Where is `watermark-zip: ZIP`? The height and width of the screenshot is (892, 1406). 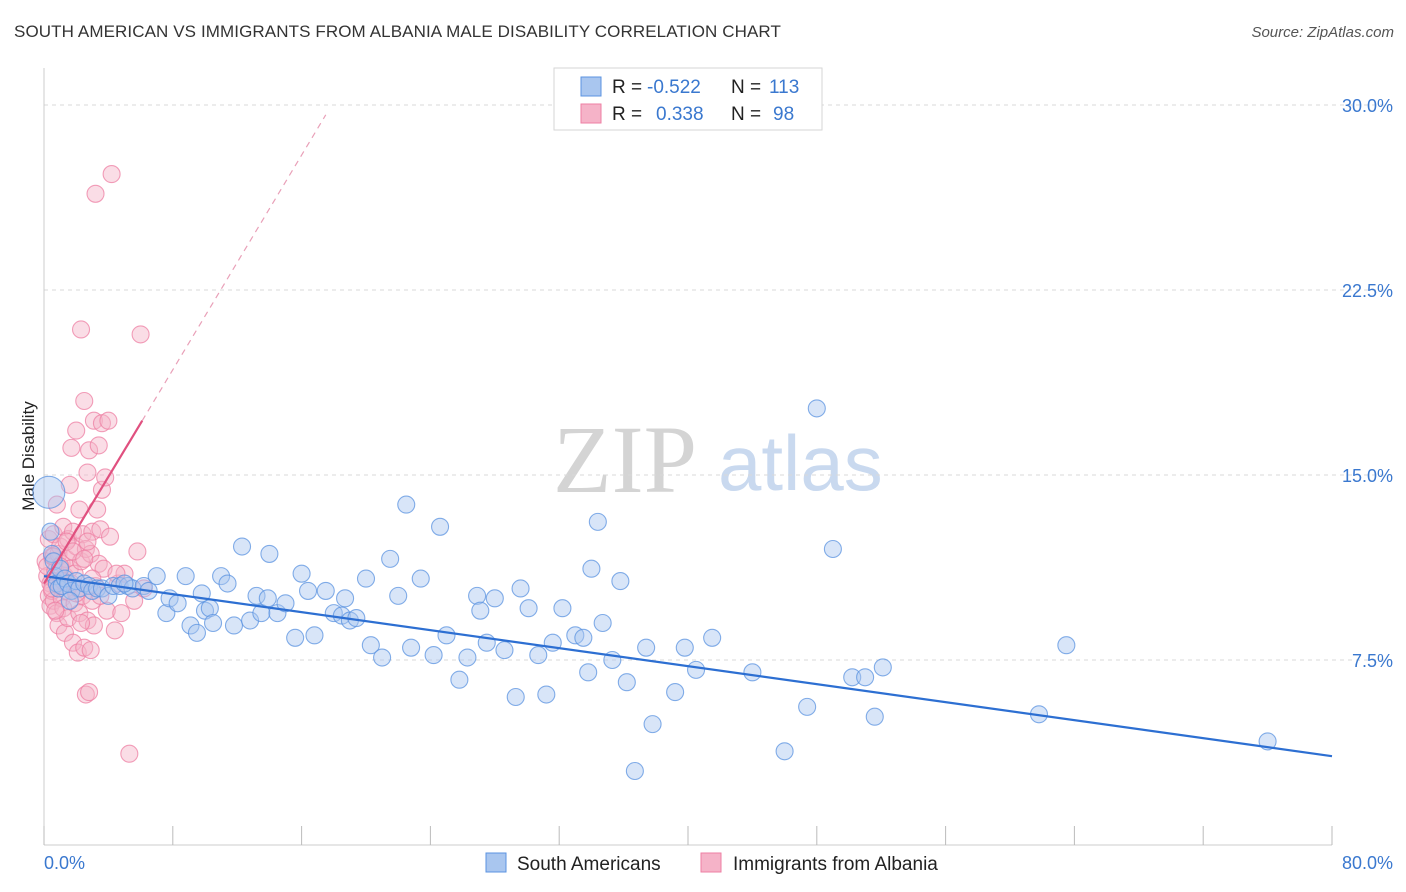 watermark-zip: ZIP is located at coordinates (625, 459).